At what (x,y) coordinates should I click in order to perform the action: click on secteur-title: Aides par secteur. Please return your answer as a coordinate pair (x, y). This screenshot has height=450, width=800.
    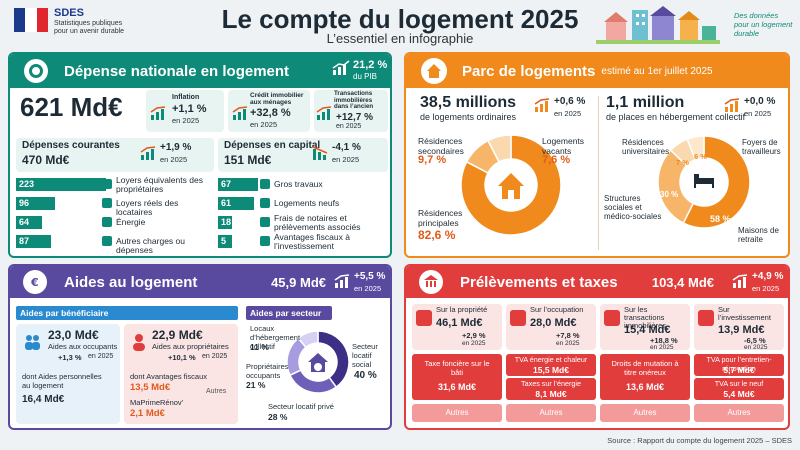
    Looking at the image, I should click on (289, 313).